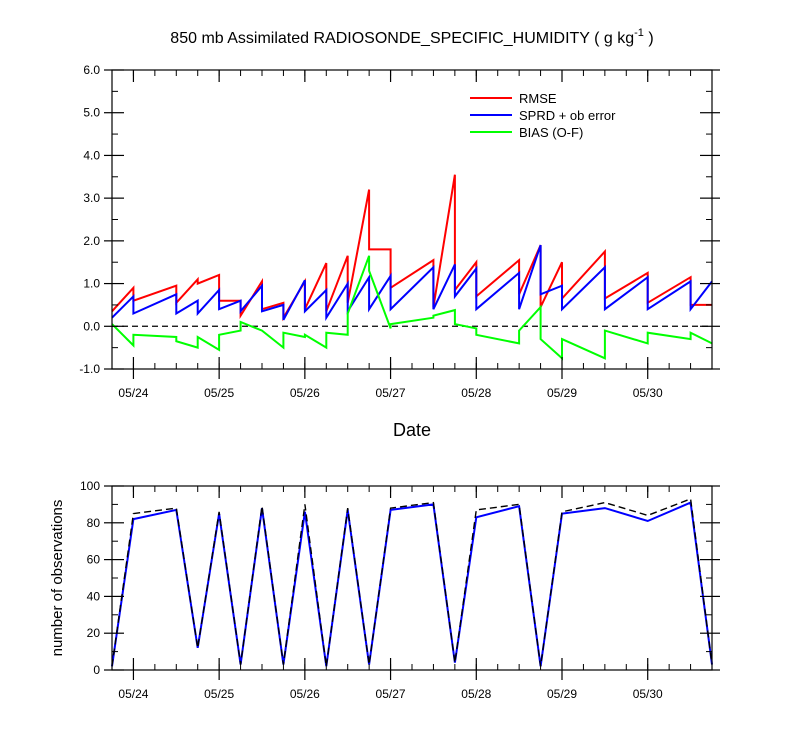  Describe the element at coordinates (391, 393) in the screenshot. I see `top-x-tick-label: 05/27` at that location.